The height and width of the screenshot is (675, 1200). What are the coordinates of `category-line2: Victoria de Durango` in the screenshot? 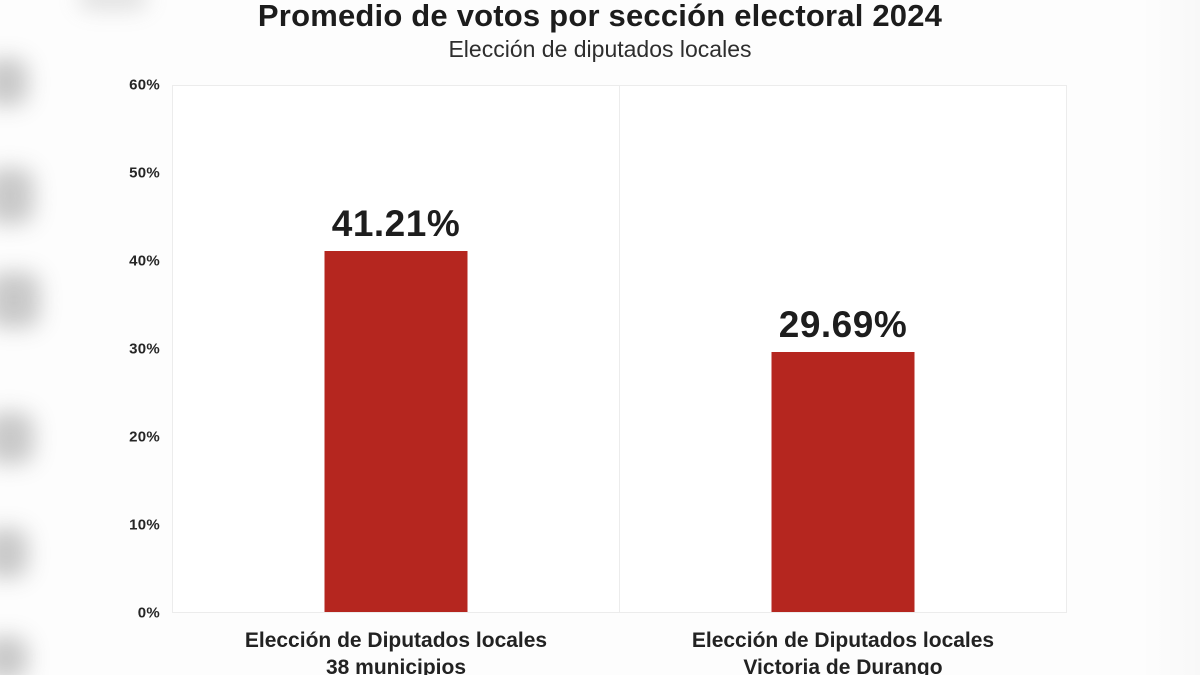 It's located at (843, 665).